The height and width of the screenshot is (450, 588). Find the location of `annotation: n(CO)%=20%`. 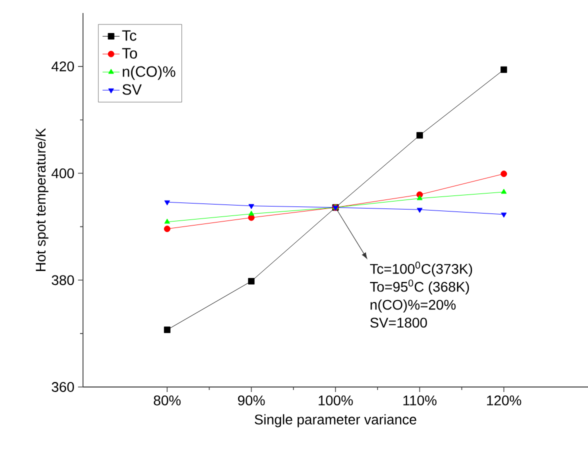

annotation: n(CO)%=20% is located at coordinates (413, 305).